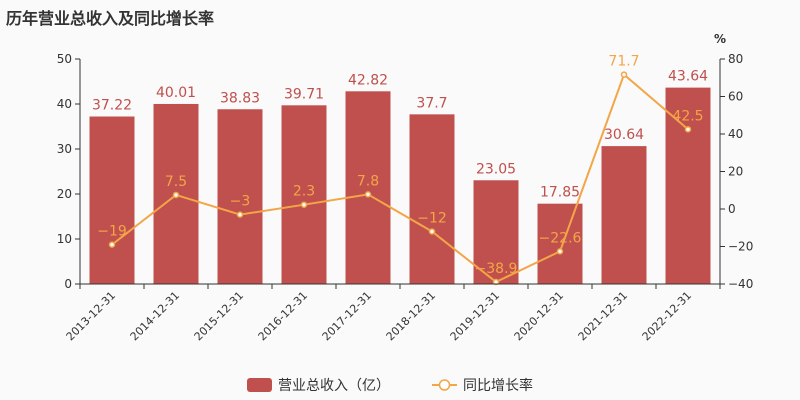  What do you see at coordinates (732, 209) in the screenshot?
I see `right-axis-tick-label: 0` at bounding box center [732, 209].